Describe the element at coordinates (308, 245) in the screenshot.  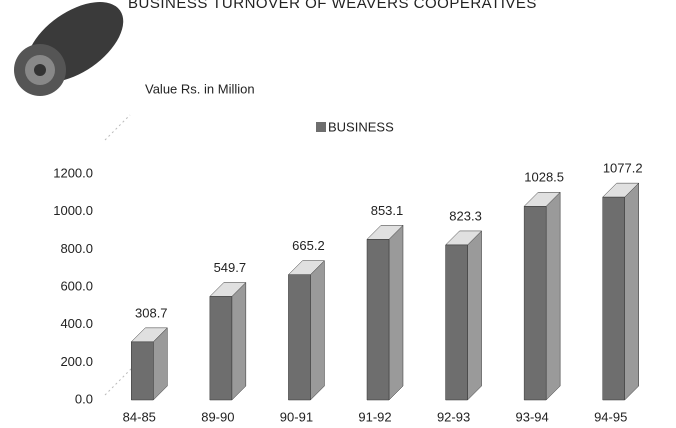
I see `value-label: 665.2` at that location.